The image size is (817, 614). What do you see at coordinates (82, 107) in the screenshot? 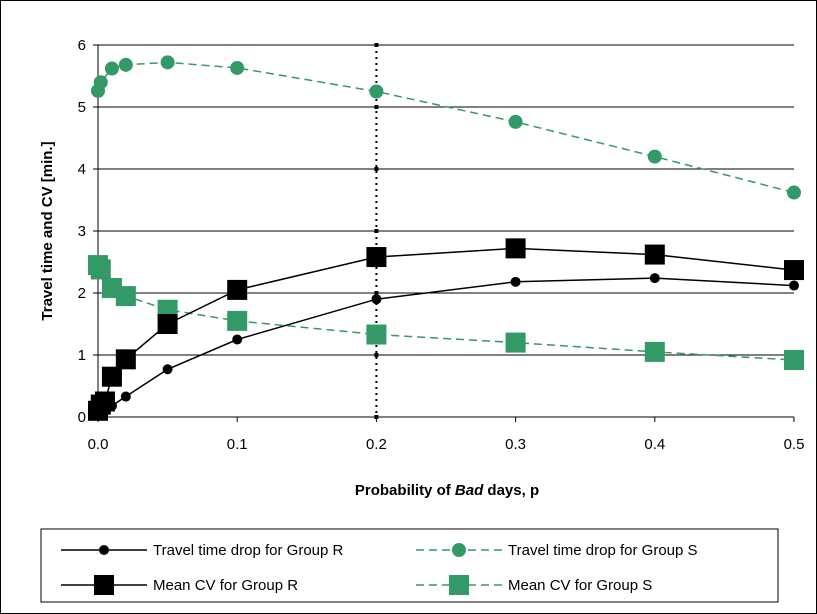
I see `y-tick-label-5: 5` at bounding box center [82, 107].